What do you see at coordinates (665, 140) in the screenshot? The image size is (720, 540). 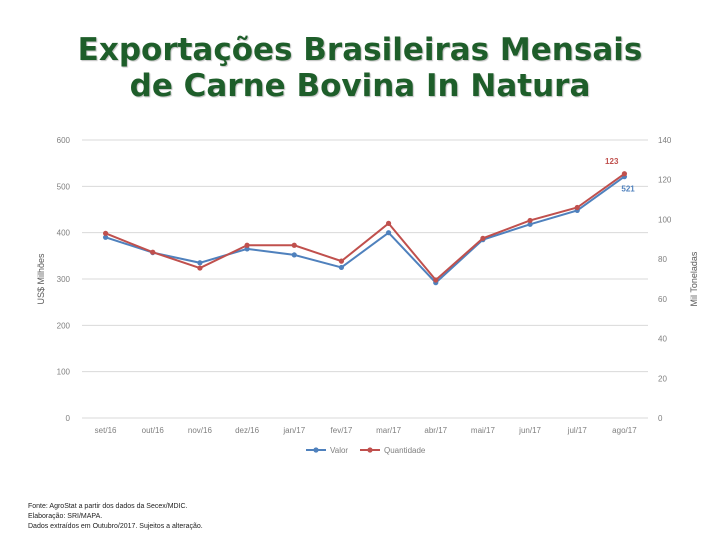 I see `y2-tick-label: 140` at bounding box center [665, 140].